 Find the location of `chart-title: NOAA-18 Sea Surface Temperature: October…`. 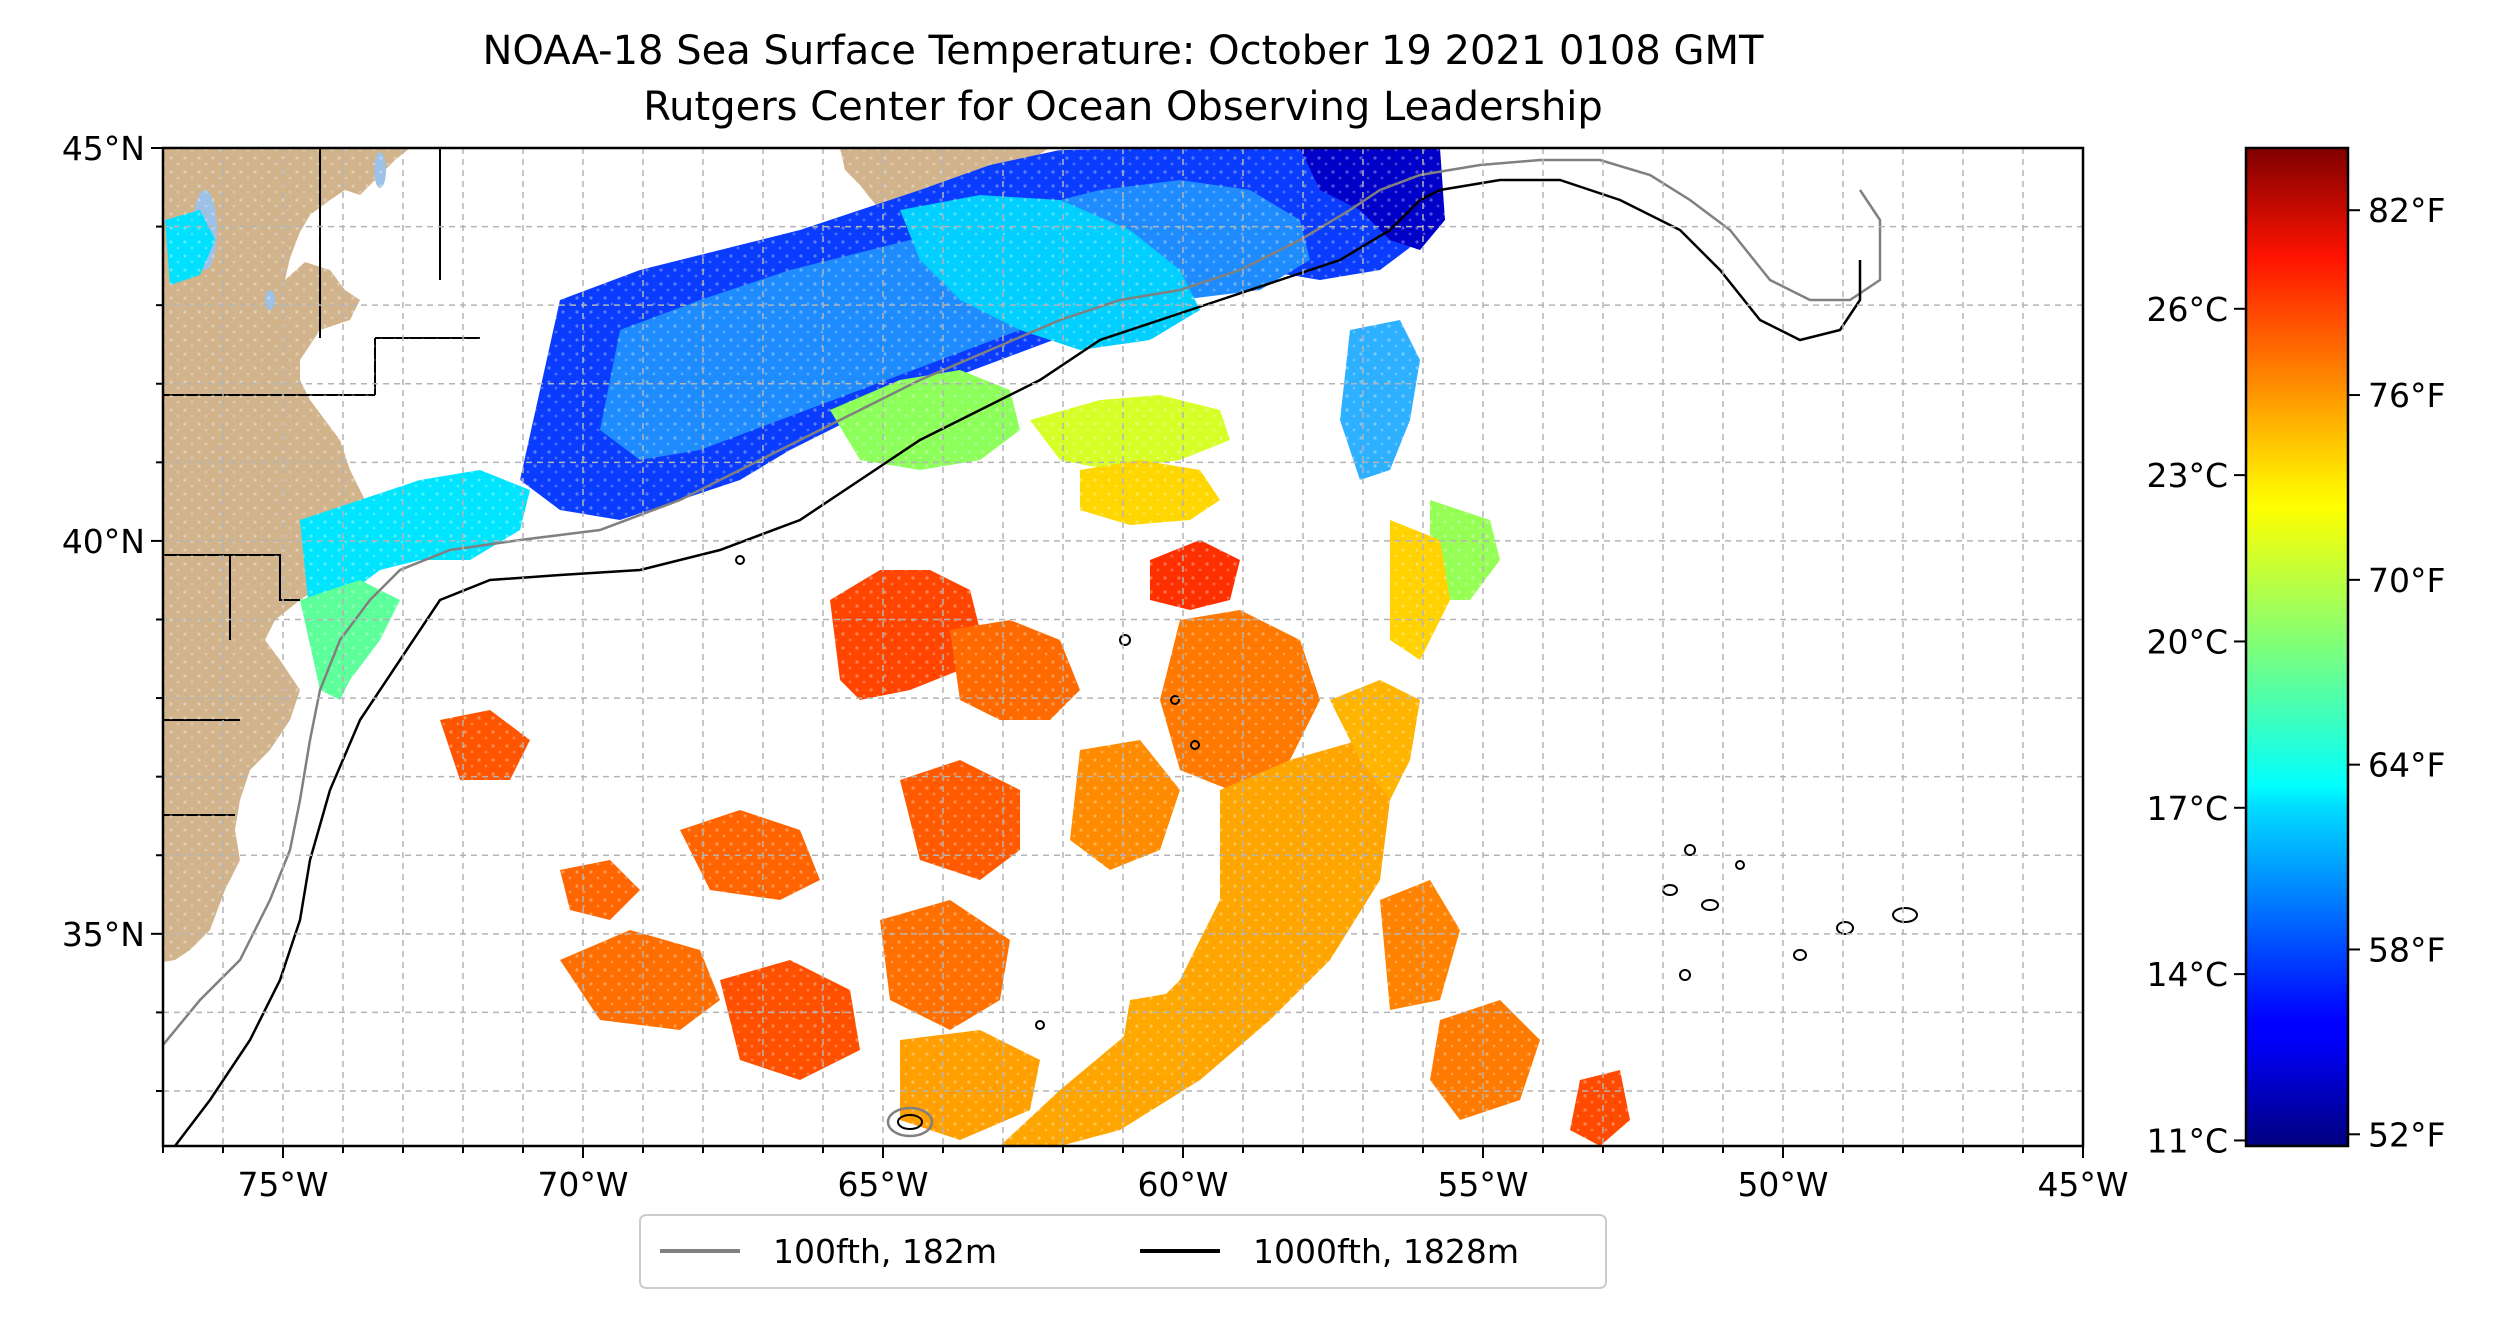

chart-title: NOAA-18 Sea Surface Temperature: October… is located at coordinates (1124, 51).